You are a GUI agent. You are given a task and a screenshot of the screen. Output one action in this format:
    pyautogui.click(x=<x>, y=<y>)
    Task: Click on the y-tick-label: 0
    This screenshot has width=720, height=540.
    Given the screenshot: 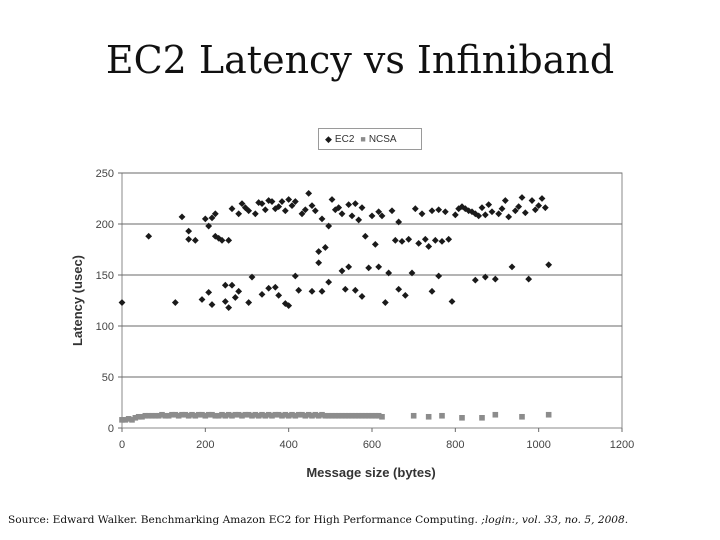 What is the action you would take?
    pyautogui.click(x=111, y=429)
    